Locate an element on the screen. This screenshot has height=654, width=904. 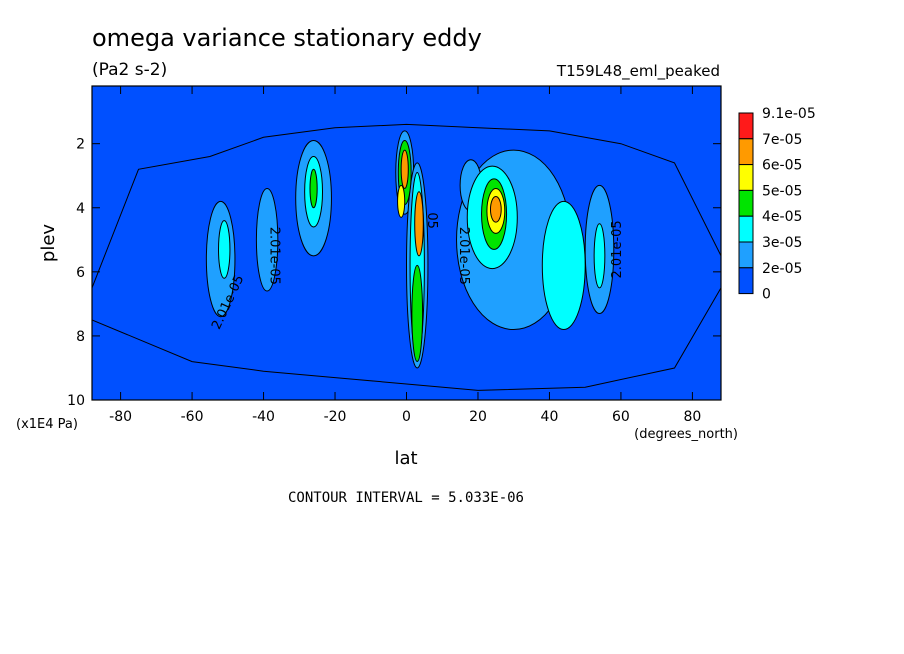
contour-label-2: 2.01e-05 is located at coordinates (463, 256).